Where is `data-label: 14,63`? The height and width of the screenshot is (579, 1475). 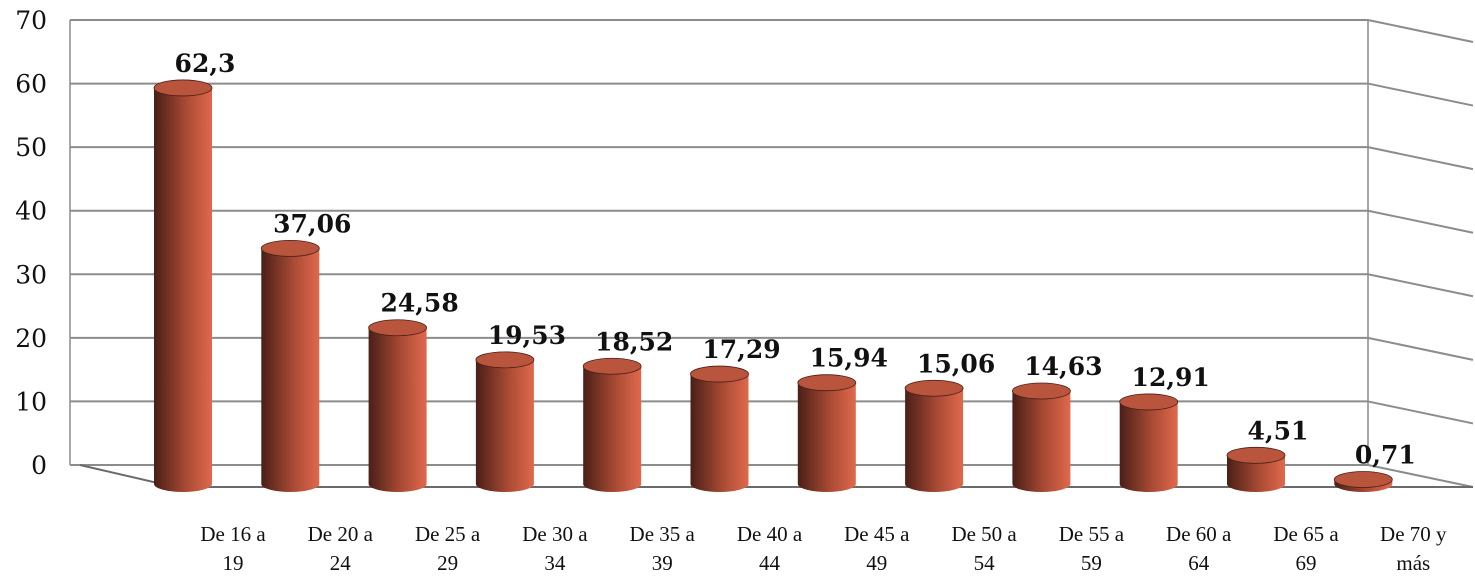
data-label: 14,63 is located at coordinates (1063, 366).